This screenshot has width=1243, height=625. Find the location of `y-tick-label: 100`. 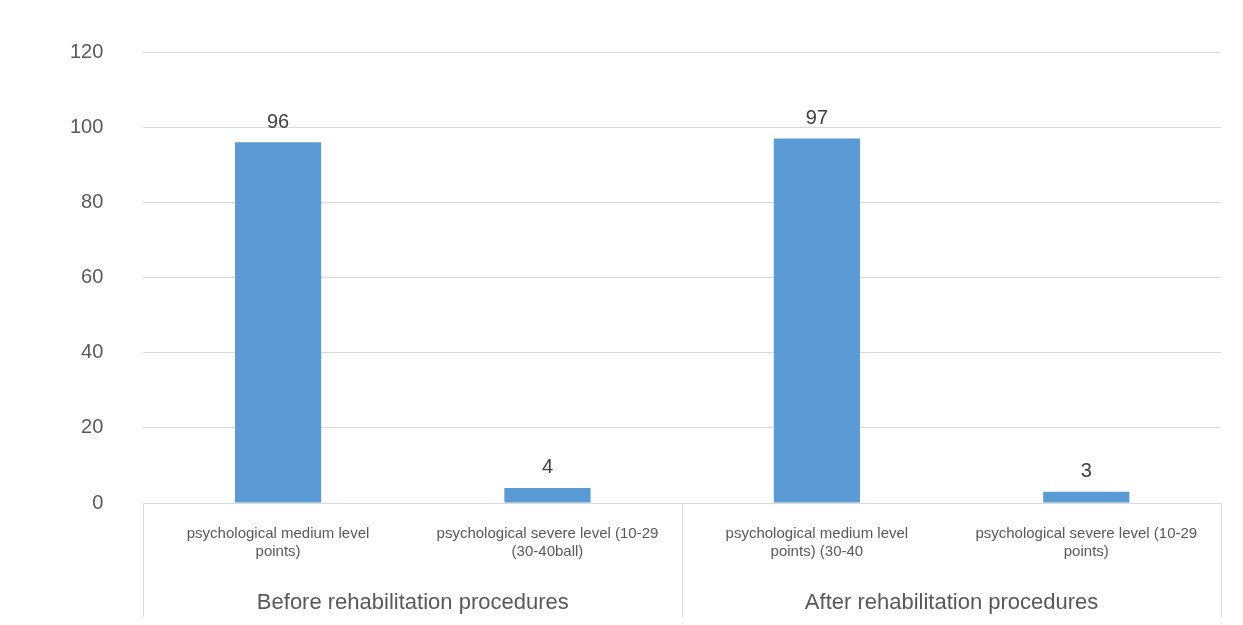

y-tick-label: 100 is located at coordinates (86, 125).